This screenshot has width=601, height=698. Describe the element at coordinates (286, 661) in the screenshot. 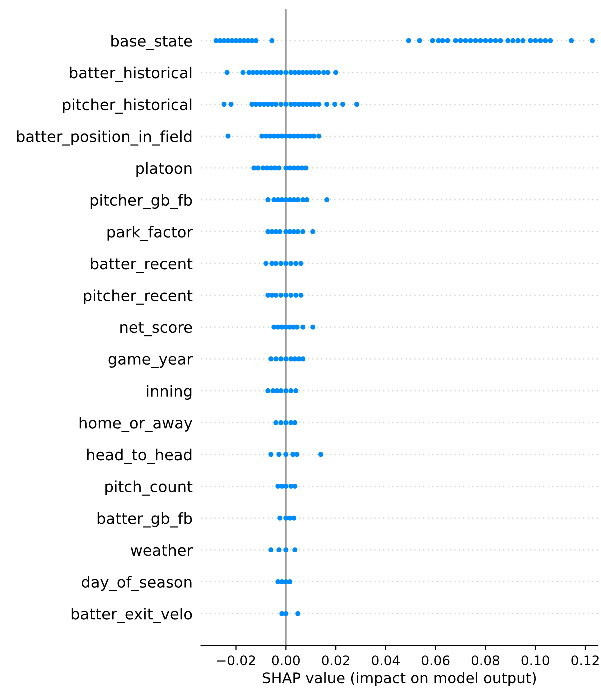

I see `x-tick-label: 0.00` at that location.